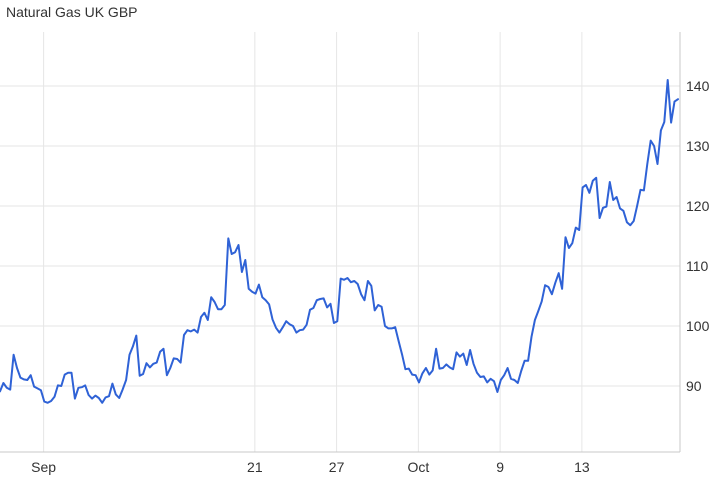  I want to click on y-tick-label-4: 130, so click(698, 146).